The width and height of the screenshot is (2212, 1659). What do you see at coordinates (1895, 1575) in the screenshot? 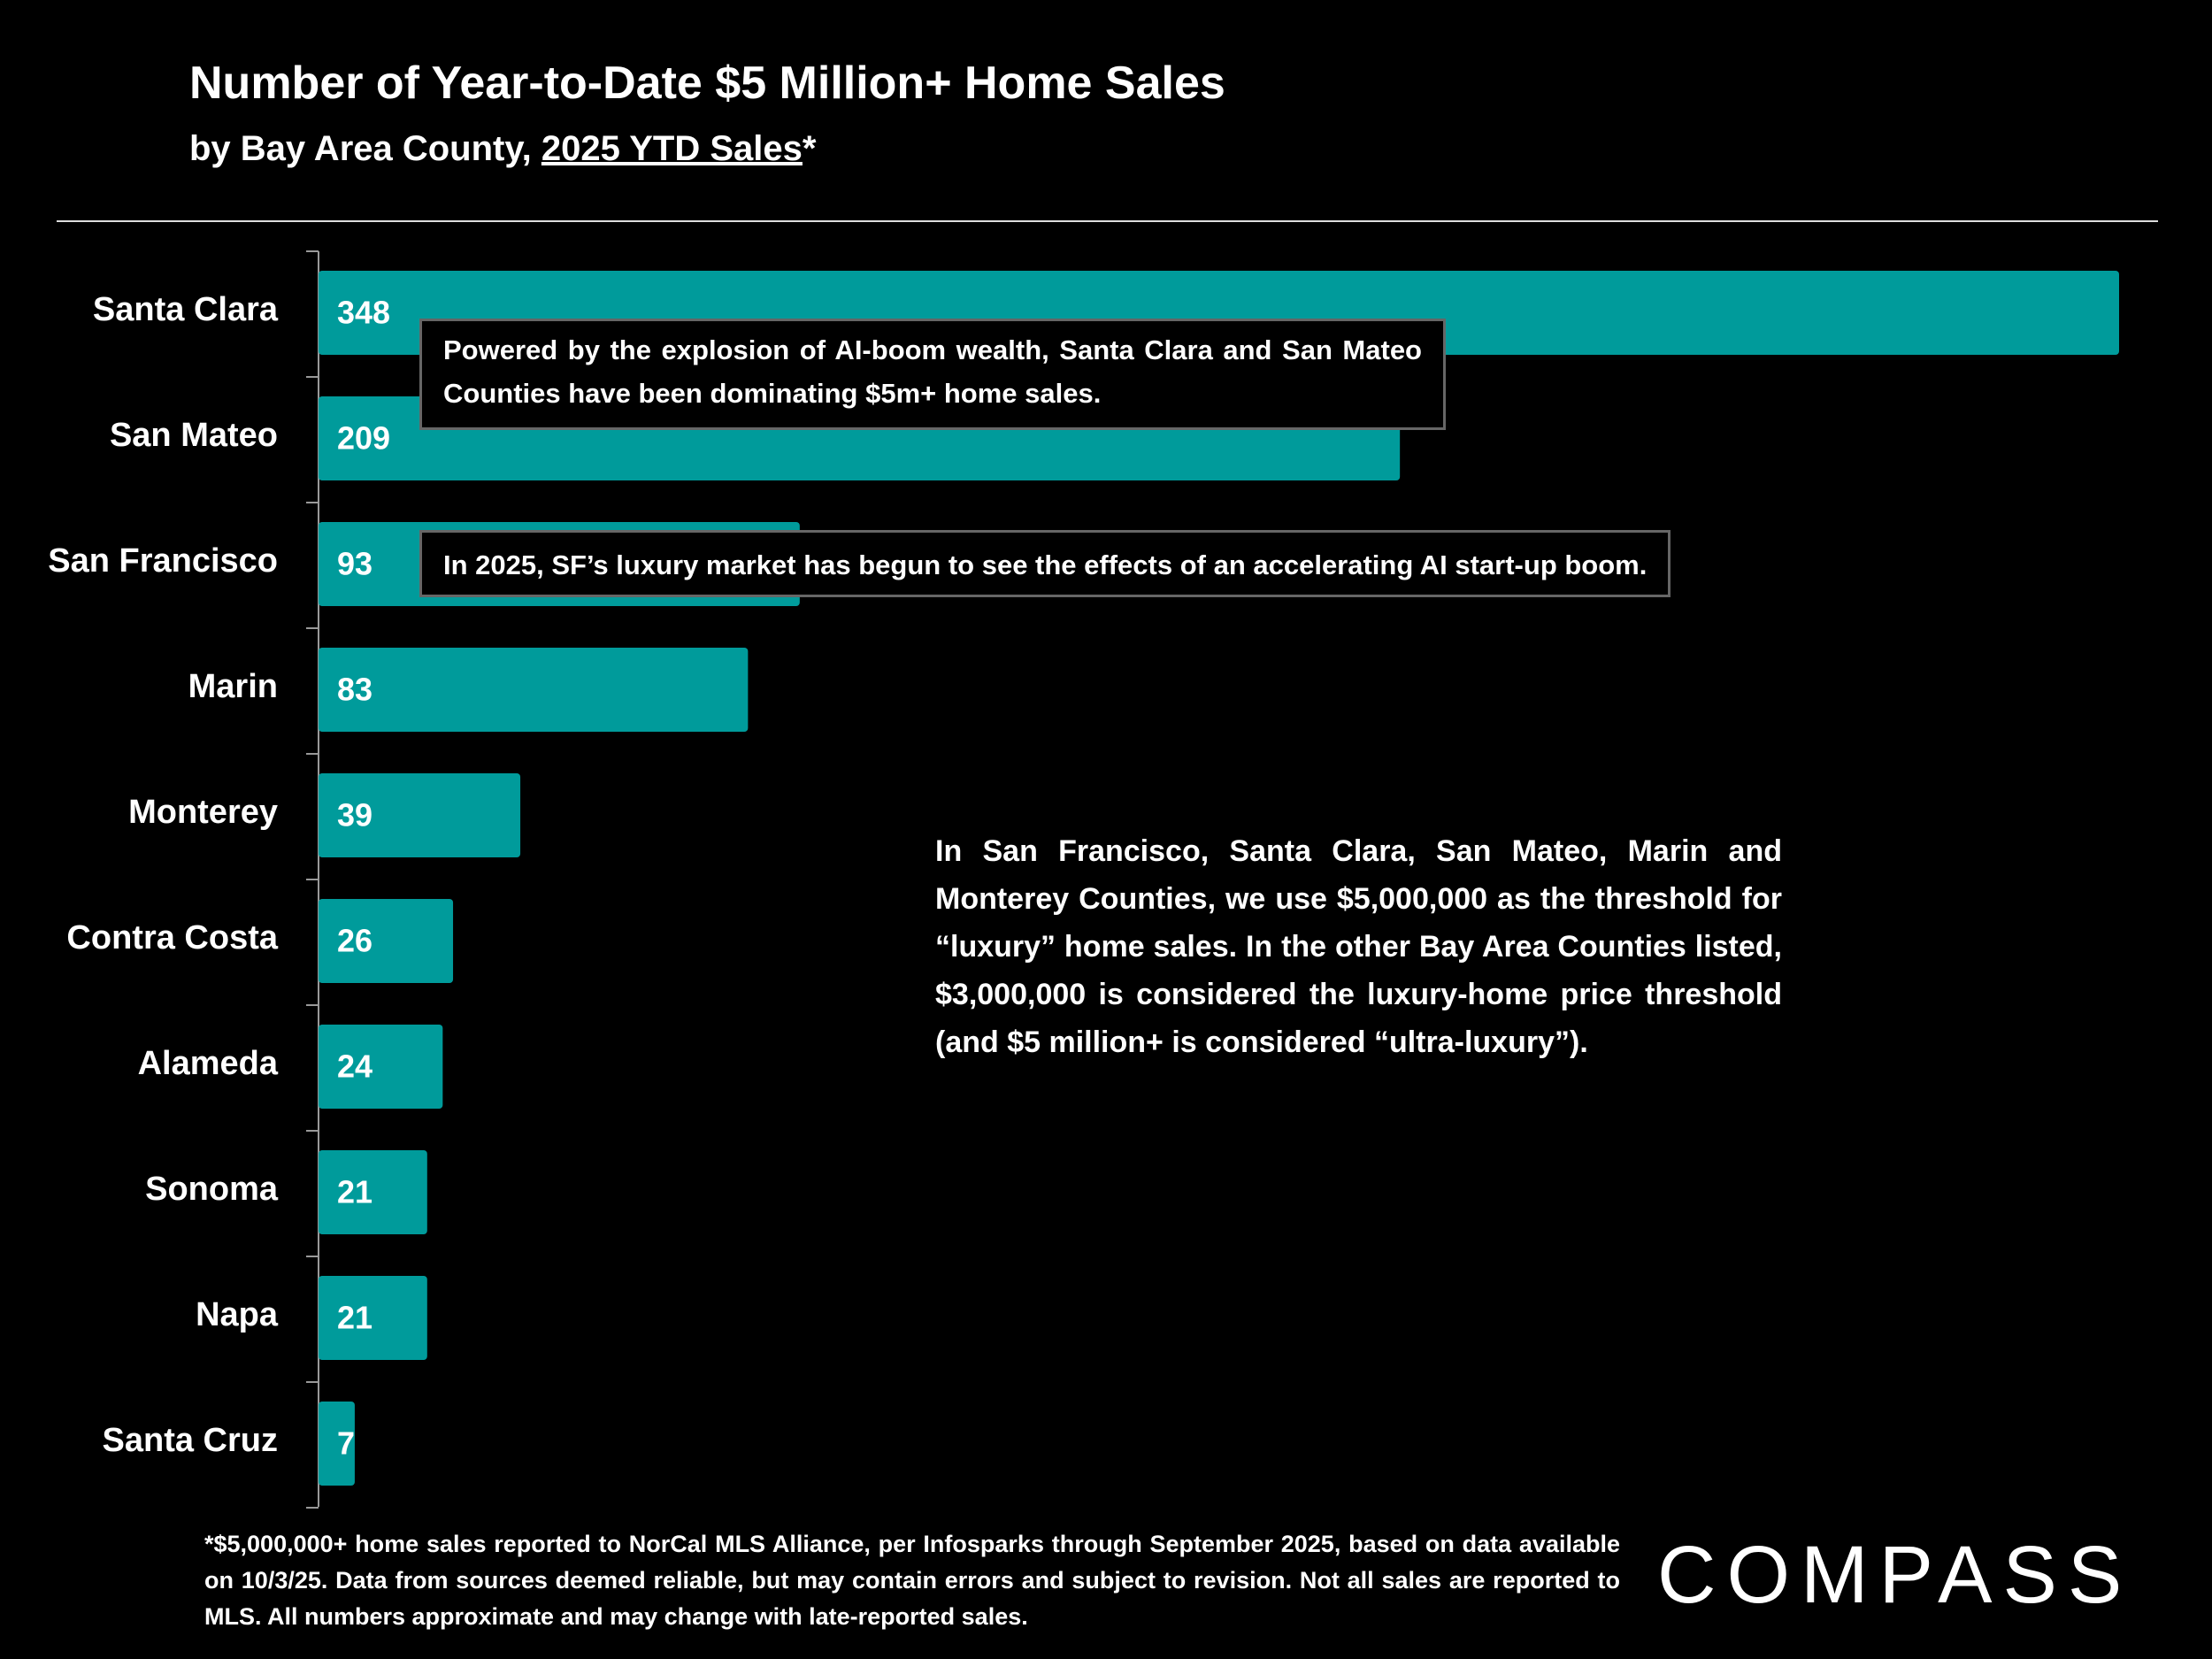
I see `brand-logo: COMPASS` at bounding box center [1895, 1575].